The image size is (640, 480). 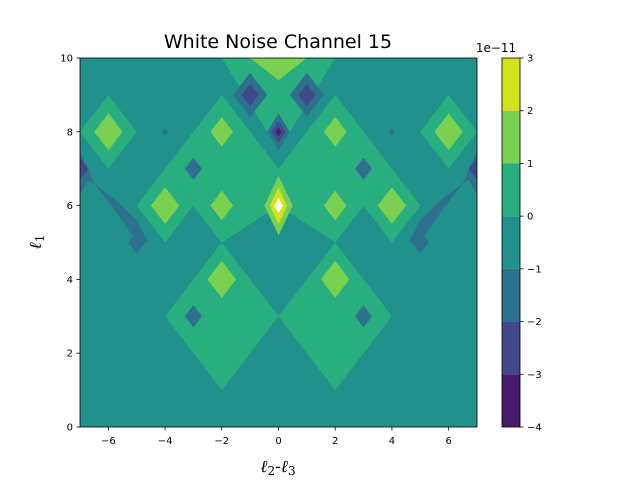 What do you see at coordinates (521, 244) in the screenshot?
I see `colorbar: −4 −3 −2 −1 0 1 2 3` at bounding box center [521, 244].